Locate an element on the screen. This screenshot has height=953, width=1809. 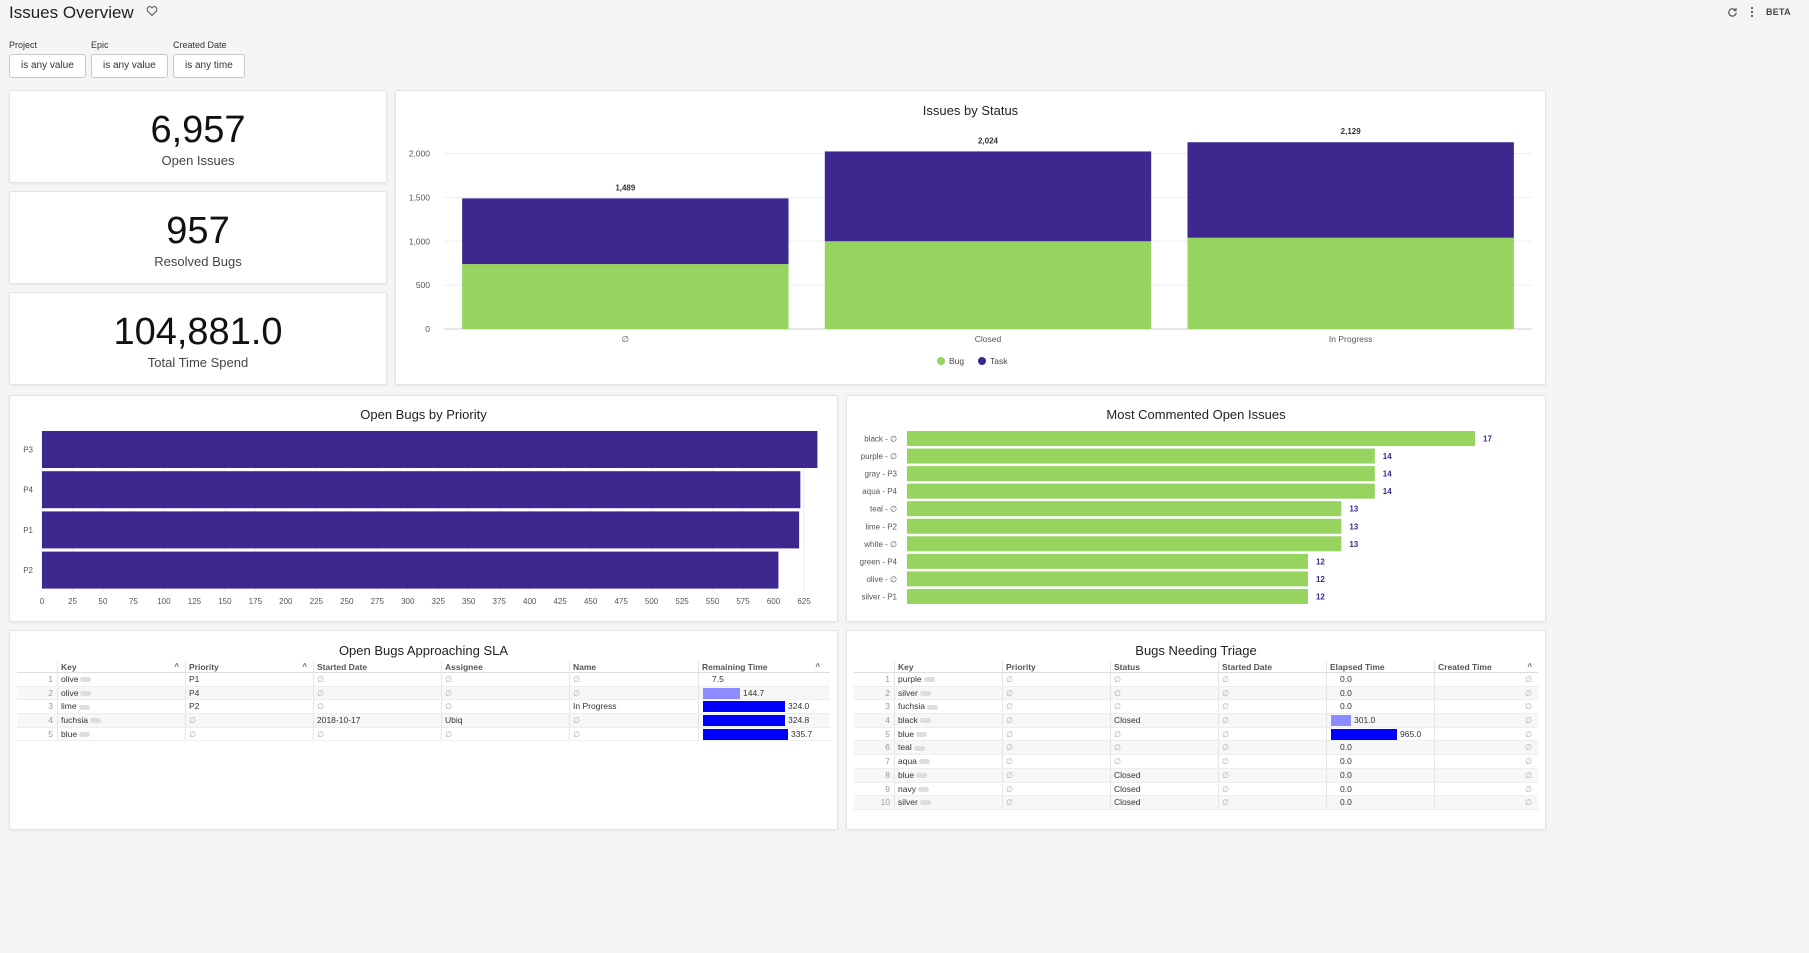
column-header: Created Time ^ is located at coordinates (1486, 666).